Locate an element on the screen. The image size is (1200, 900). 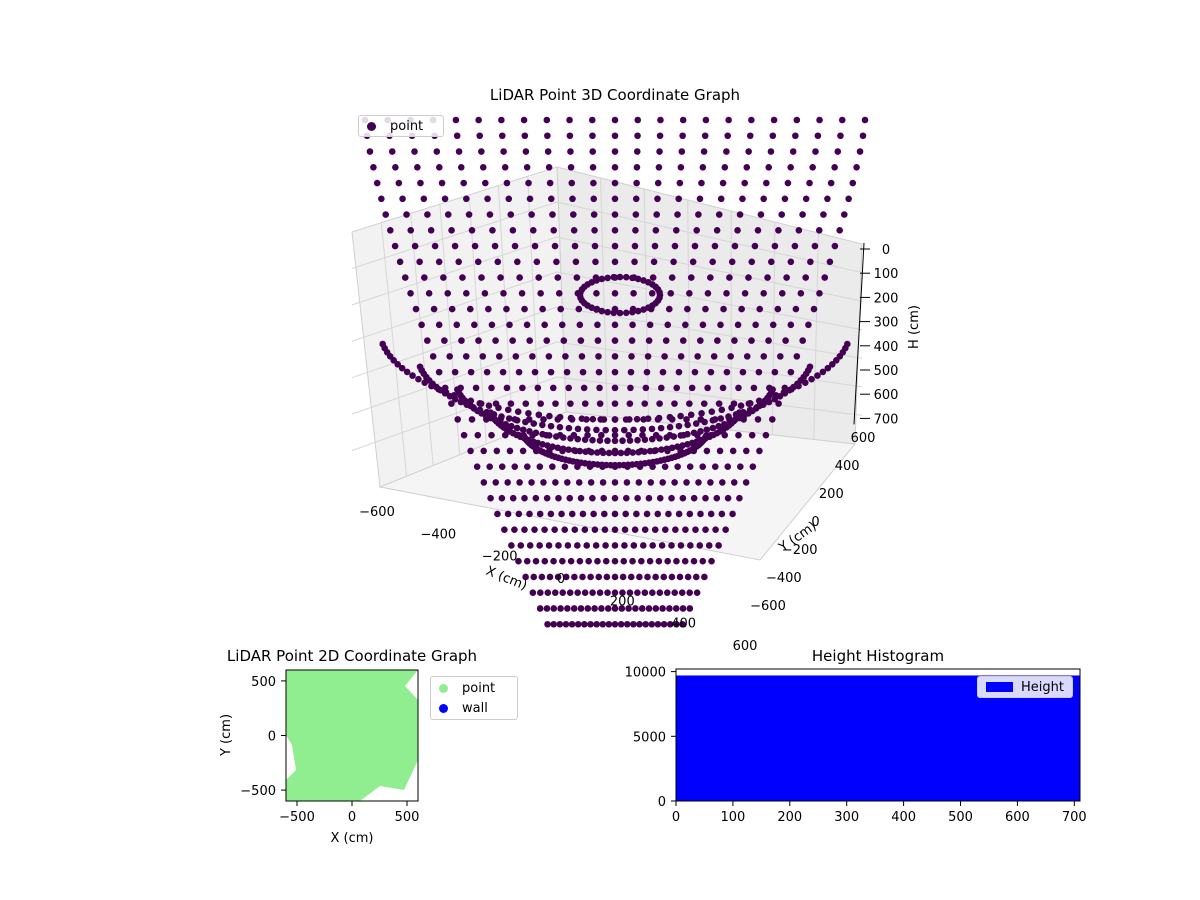
hist-x-tick-label: 500 is located at coordinates (960, 817).